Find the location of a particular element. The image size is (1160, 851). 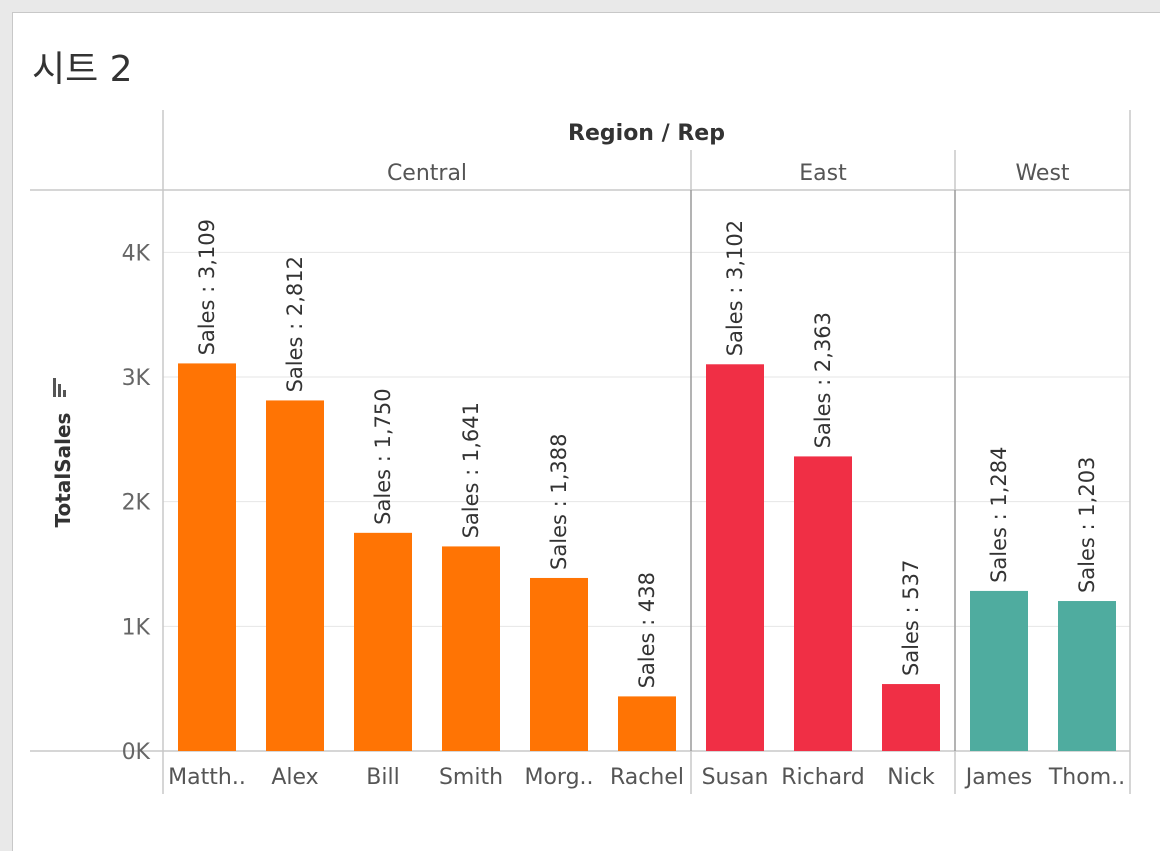

data-label: Sales : 1,203 is located at coordinates (1087, 525).